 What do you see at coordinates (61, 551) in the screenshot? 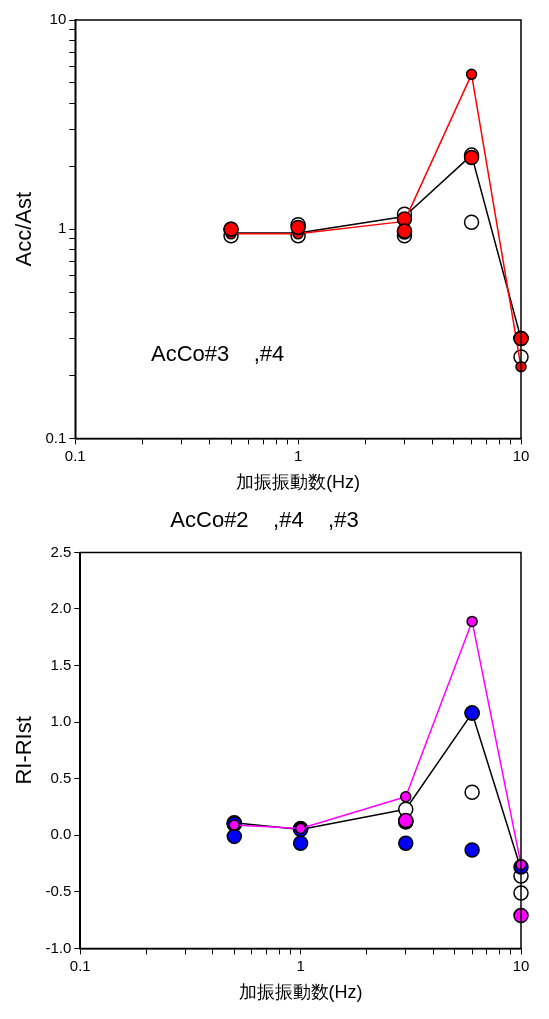
I see `y-tick-label: 2.5` at bounding box center [61, 551].